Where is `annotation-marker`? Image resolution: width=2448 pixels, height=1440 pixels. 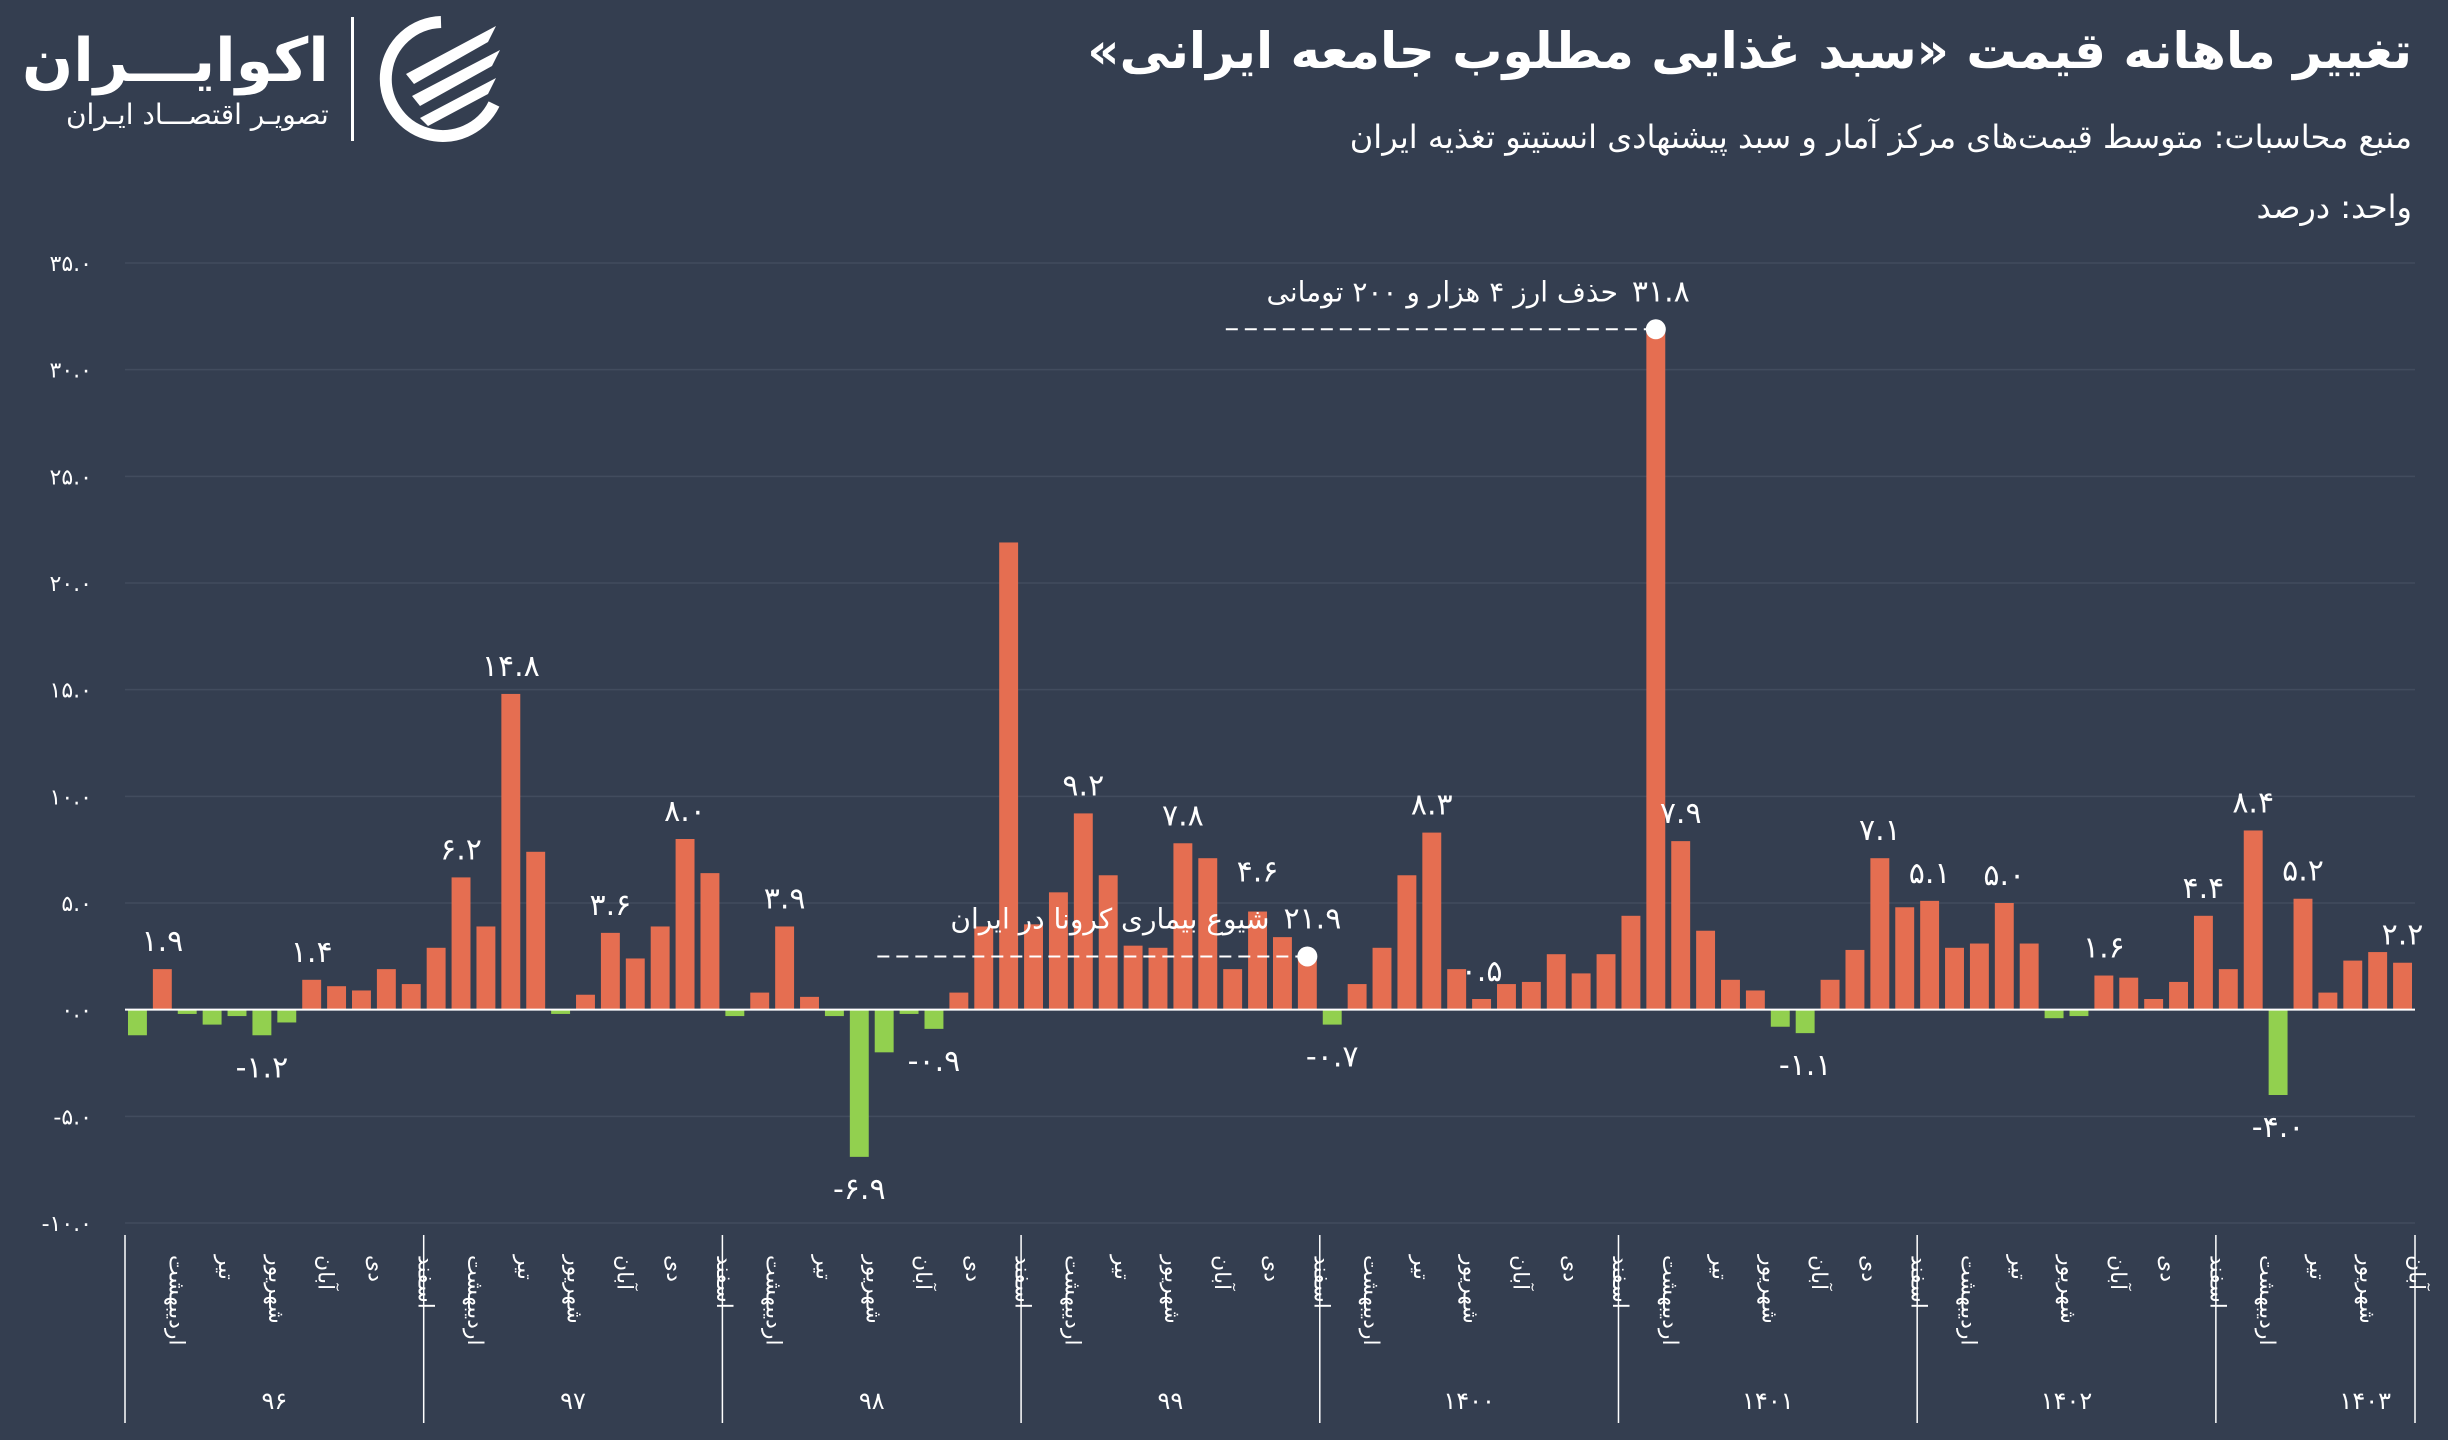
annotation-marker is located at coordinates (1655, 329).